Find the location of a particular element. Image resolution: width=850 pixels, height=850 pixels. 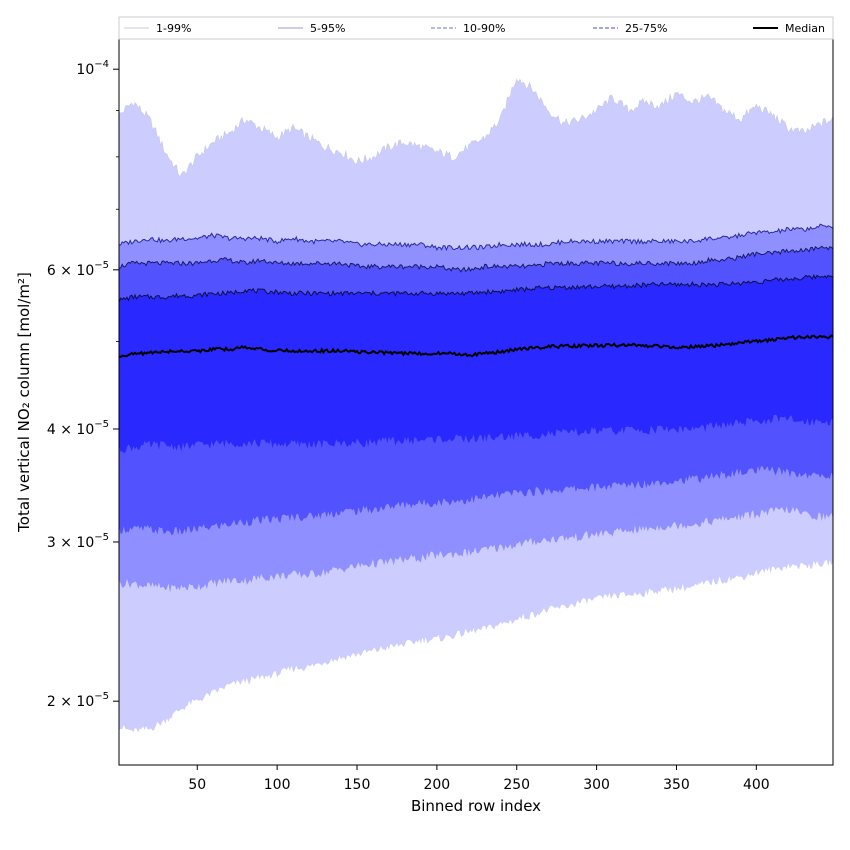

band-10-90%-upper-line is located at coordinates (476, 259).